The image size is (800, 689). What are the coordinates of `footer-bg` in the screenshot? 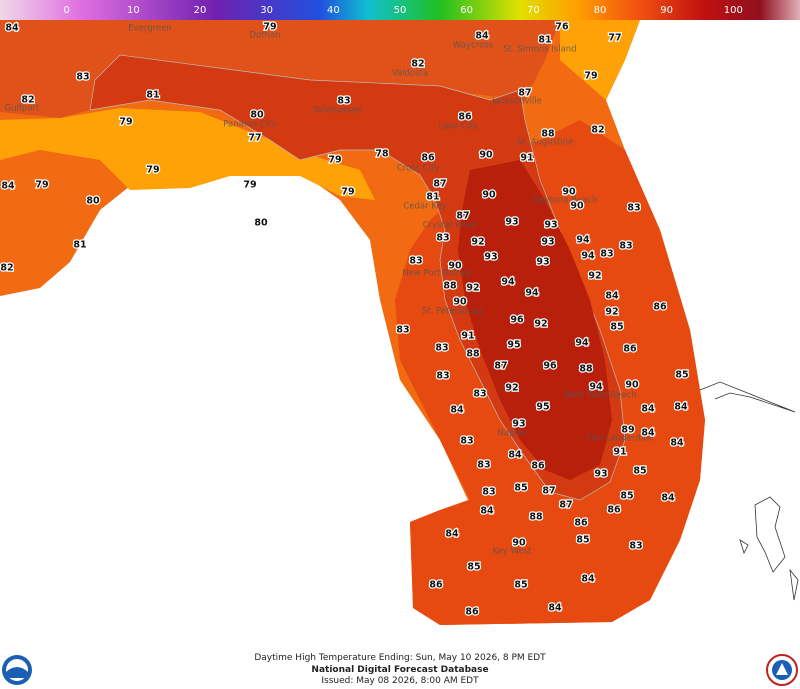 It's located at (400, 664).